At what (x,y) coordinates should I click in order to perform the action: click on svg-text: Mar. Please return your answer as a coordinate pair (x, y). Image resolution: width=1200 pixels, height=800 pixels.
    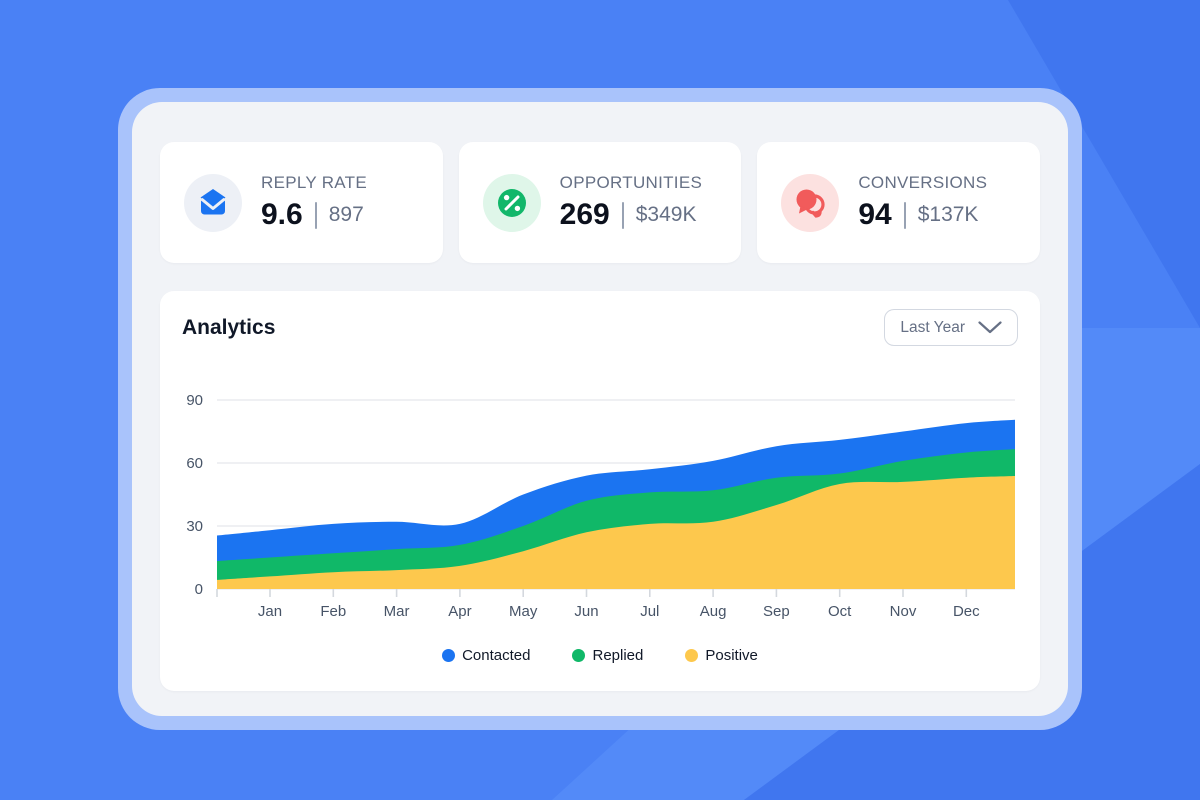
    Looking at the image, I should click on (397, 611).